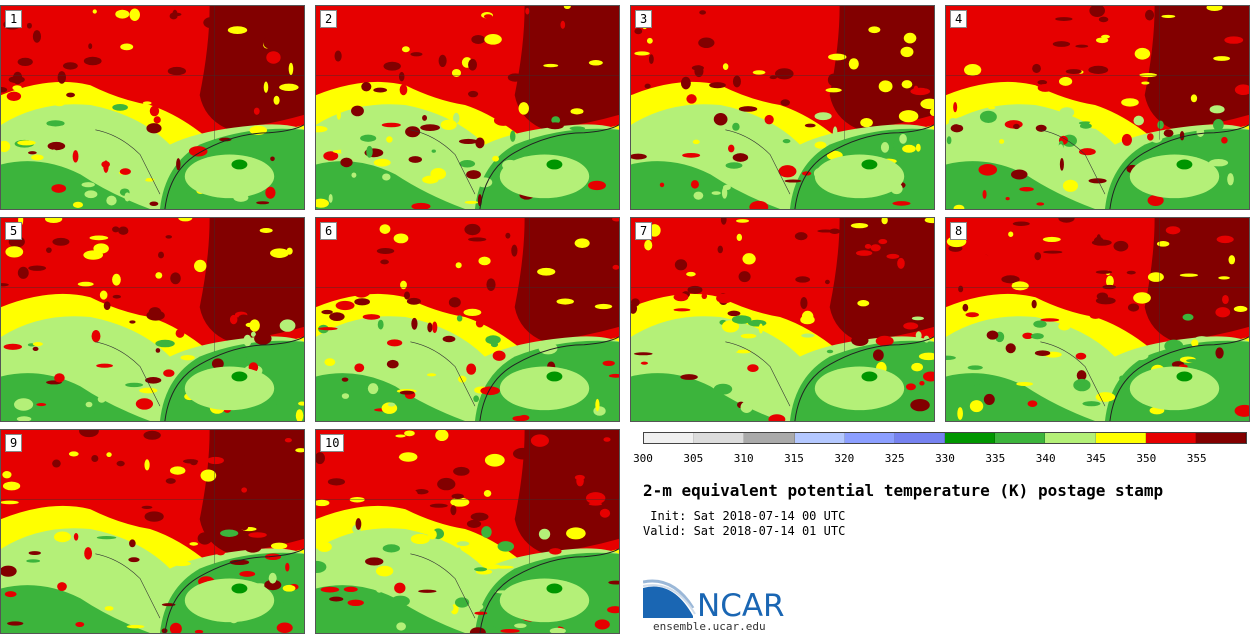 The height and width of the screenshot is (635, 1260). What do you see at coordinates (1196, 458) in the screenshot?
I see `colorbar-tick-label: 355` at bounding box center [1196, 458].